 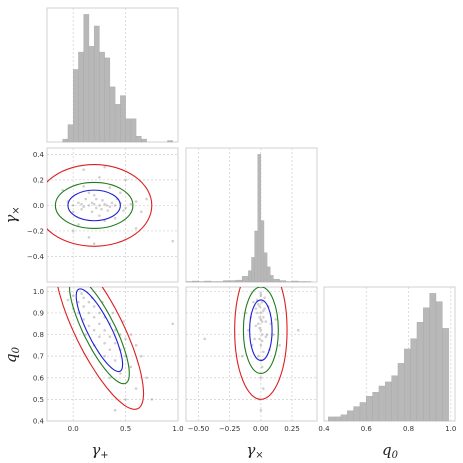 I want to click on scatter-panel-gp-q0: 1.0 0.9 0.8 0.7 0.6 0.5 0.4 0.0 0.5 1.0, so click(x=108, y=359).